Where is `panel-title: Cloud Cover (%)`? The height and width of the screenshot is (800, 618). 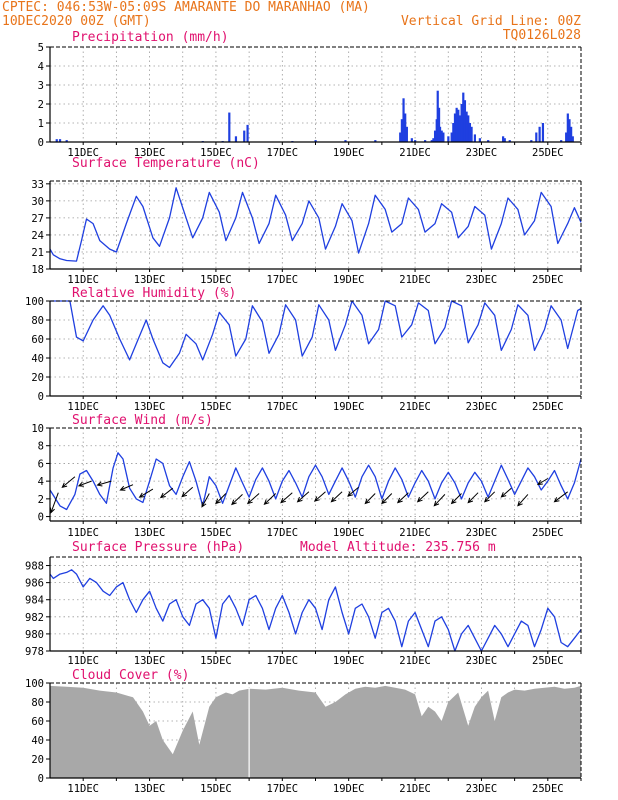 panel-title: Cloud Cover (%) is located at coordinates (130, 675).